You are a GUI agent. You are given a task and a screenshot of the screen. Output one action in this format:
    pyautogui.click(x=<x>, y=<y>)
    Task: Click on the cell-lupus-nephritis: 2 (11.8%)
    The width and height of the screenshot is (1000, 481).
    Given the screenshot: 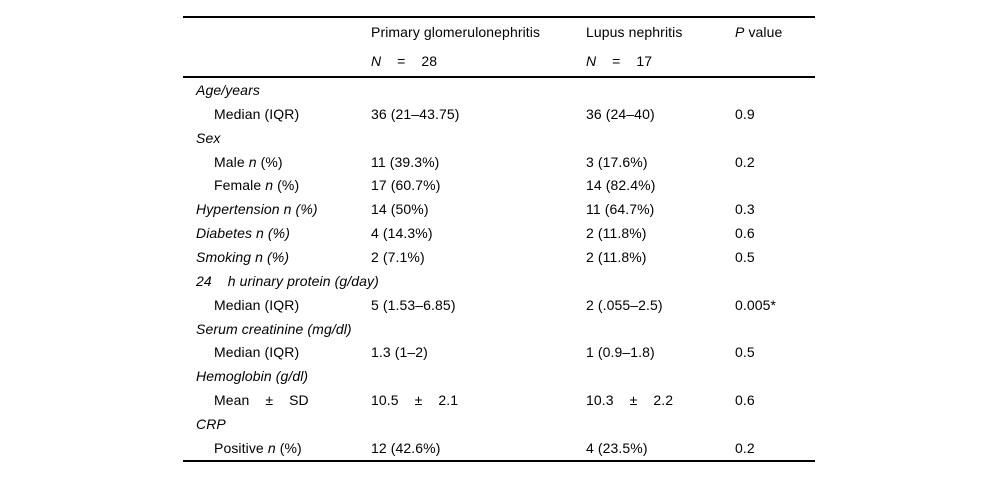 What is the action you would take?
    pyautogui.click(x=616, y=233)
    